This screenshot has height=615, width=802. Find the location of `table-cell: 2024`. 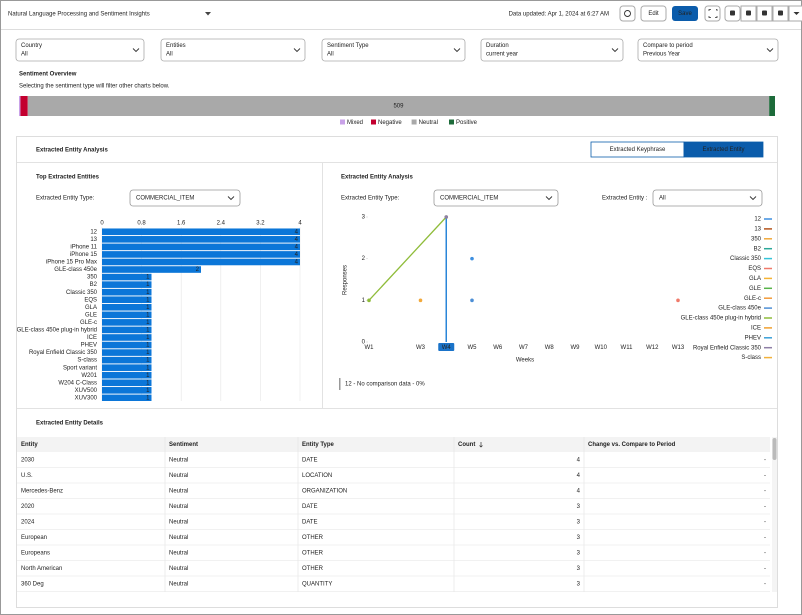

table-cell: 2024 is located at coordinates (28, 522).